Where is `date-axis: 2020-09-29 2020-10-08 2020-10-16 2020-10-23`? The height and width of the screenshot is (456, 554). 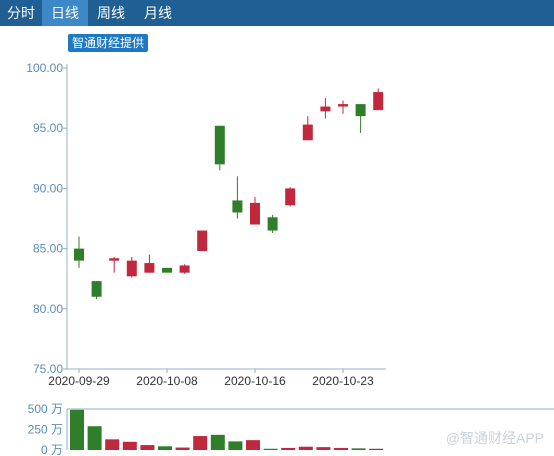 date-axis: 2020-09-29 2020-10-08 2020-10-16 2020-10-23 is located at coordinates (211, 378).